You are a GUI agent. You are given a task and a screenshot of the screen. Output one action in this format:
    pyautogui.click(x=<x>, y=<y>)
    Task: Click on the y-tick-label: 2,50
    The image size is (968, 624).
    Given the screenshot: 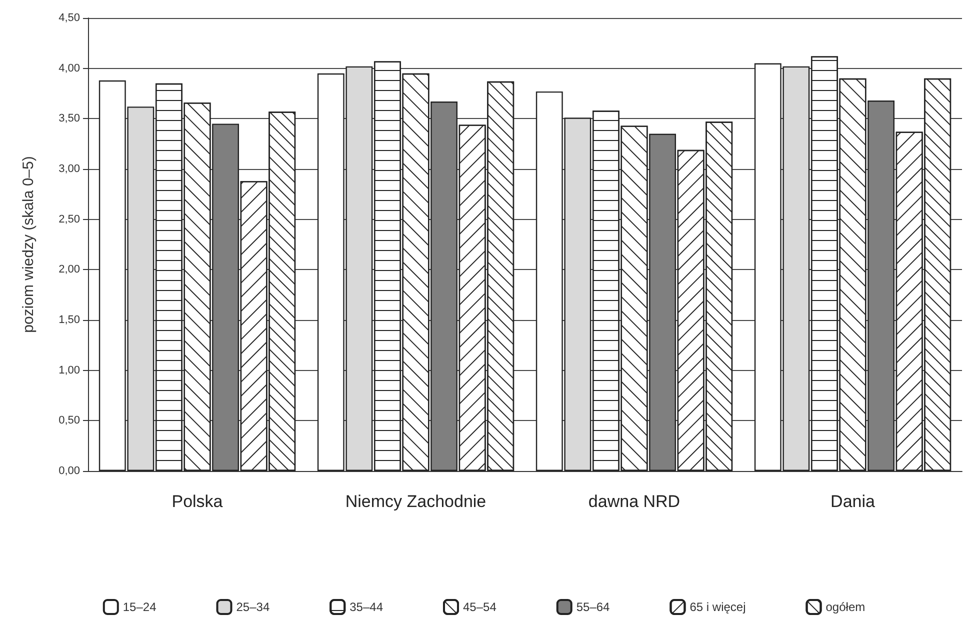 What is the action you would take?
    pyautogui.click(x=69, y=219)
    